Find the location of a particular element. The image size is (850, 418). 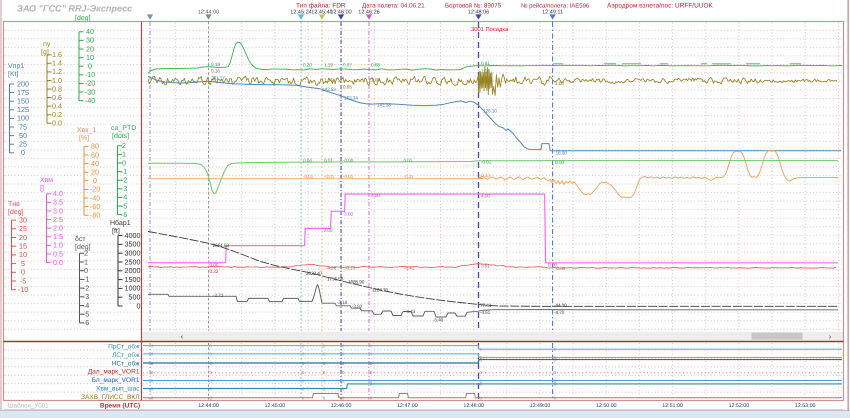

svg-text: 0.00 is located at coordinates (559, 163).